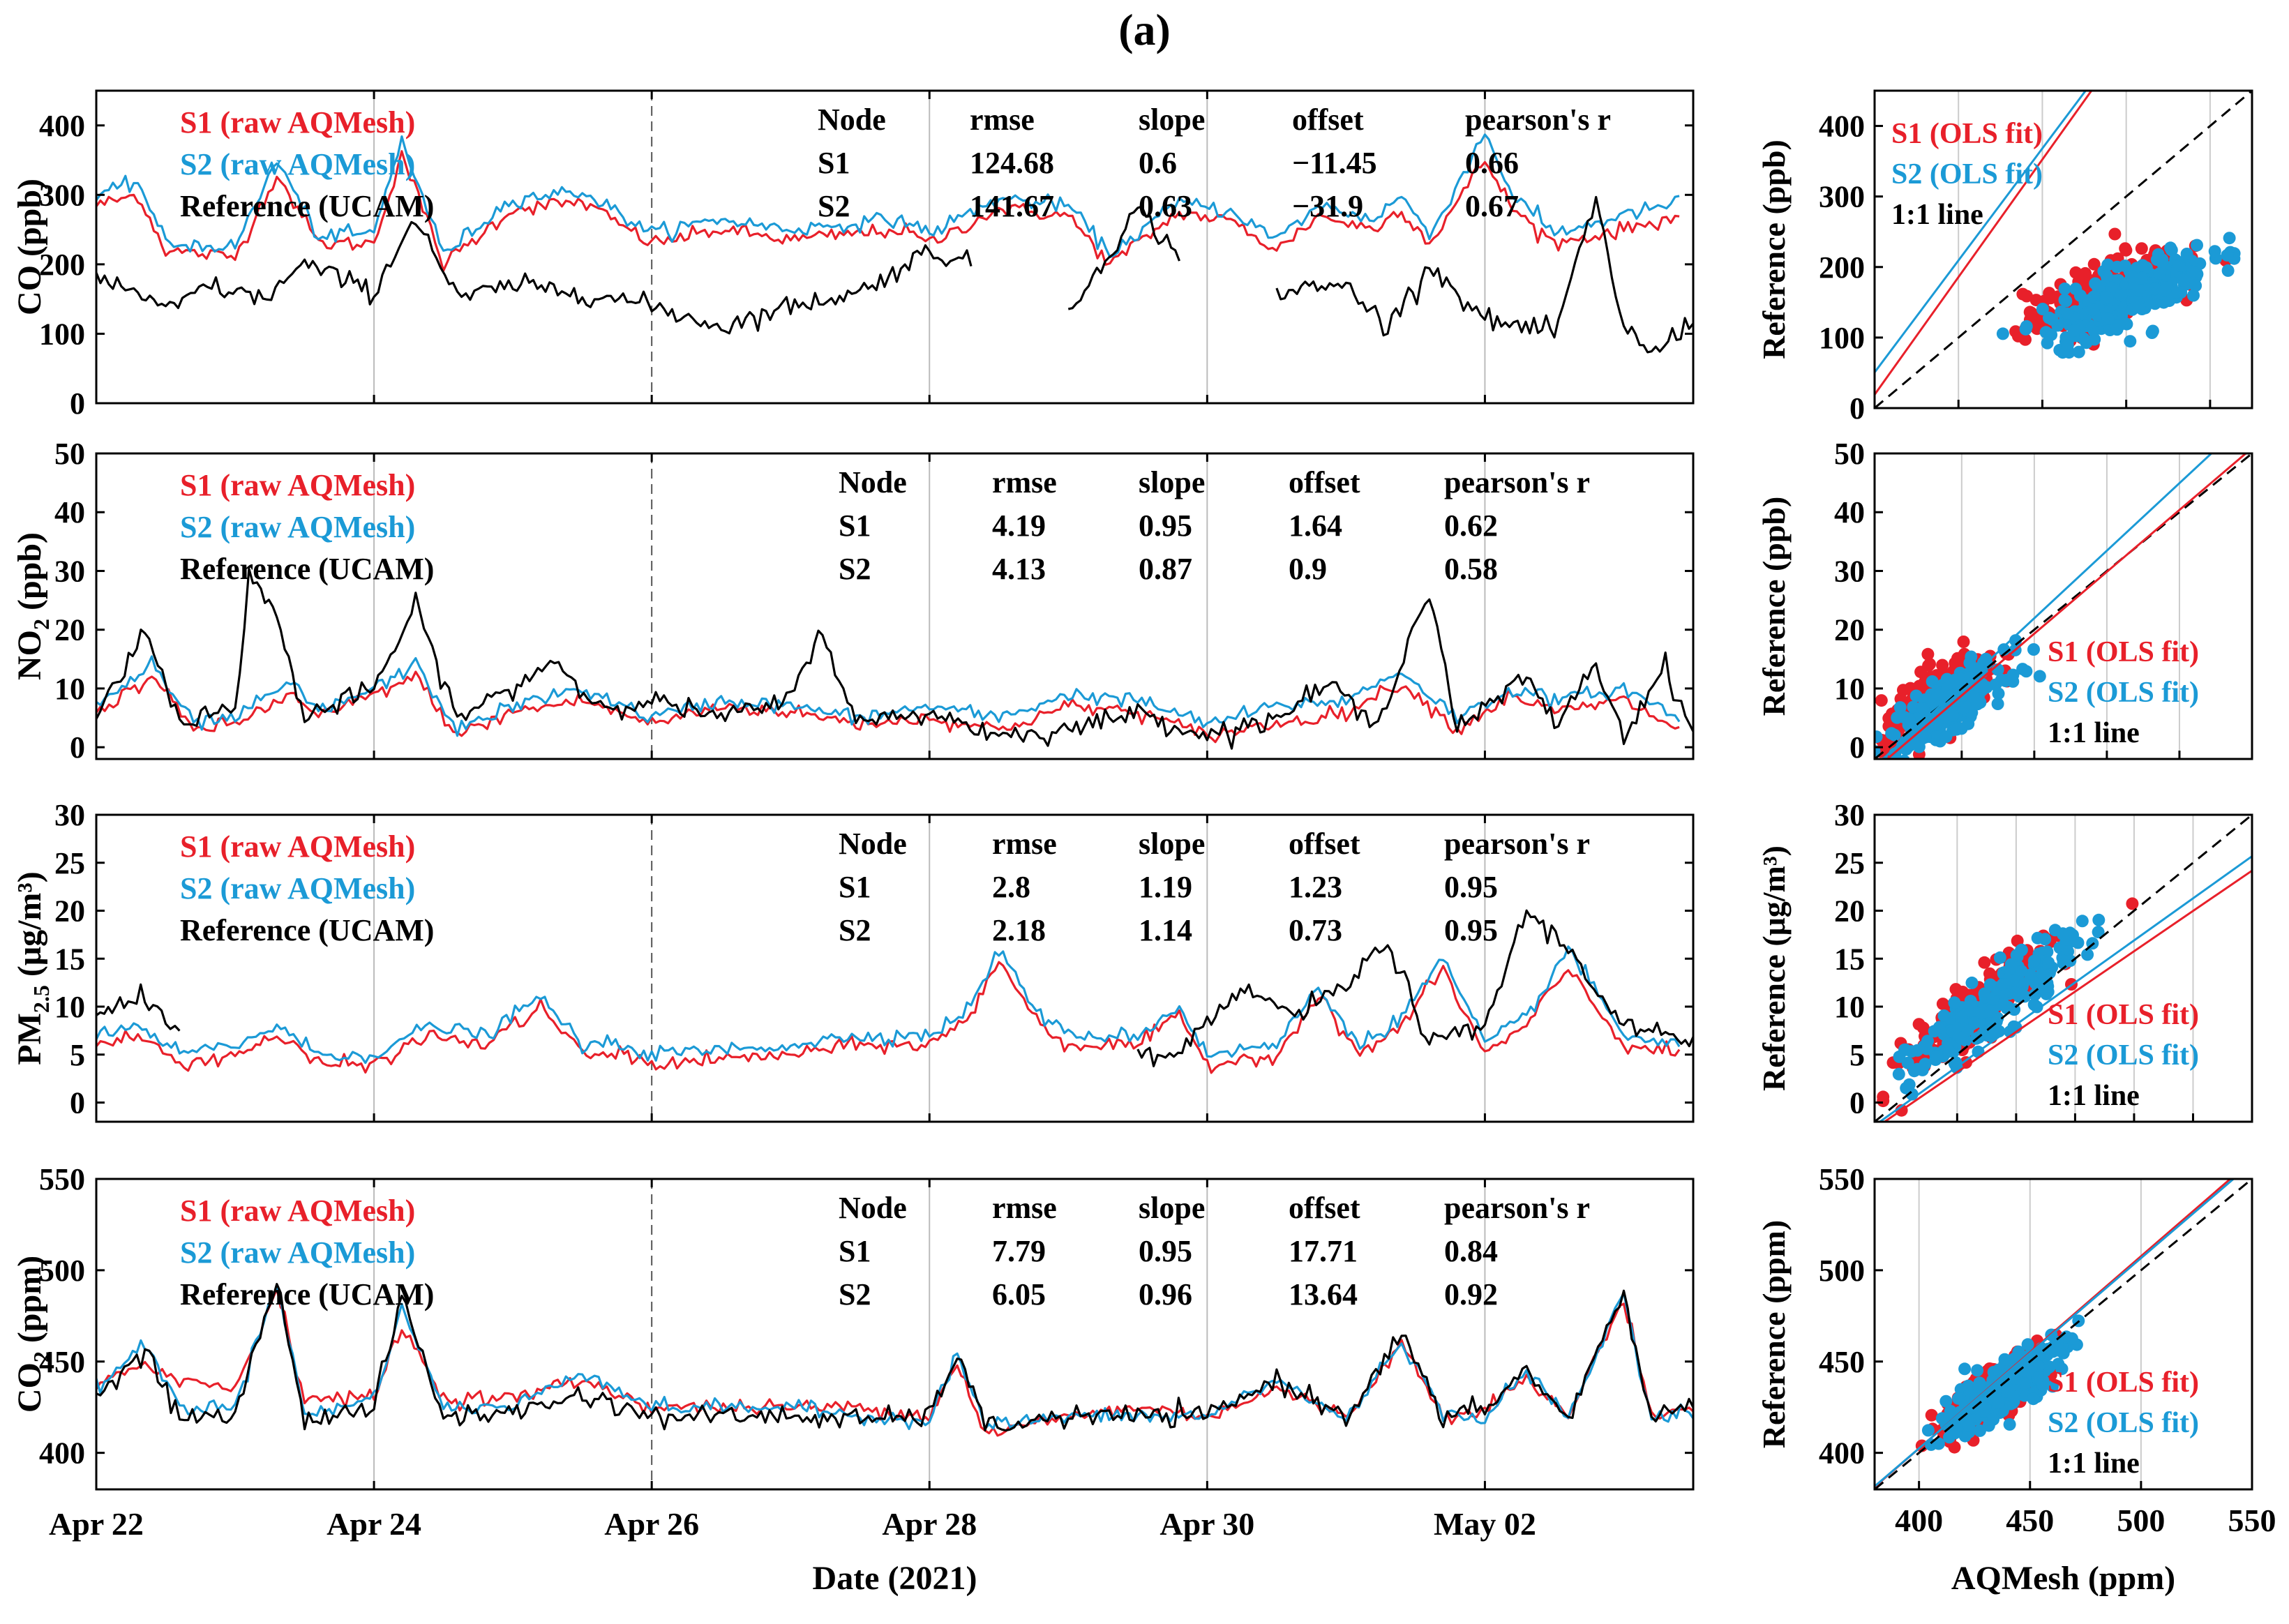  What do you see at coordinates (1324, 1208) in the screenshot?
I see `stats-header: offset` at bounding box center [1324, 1208].